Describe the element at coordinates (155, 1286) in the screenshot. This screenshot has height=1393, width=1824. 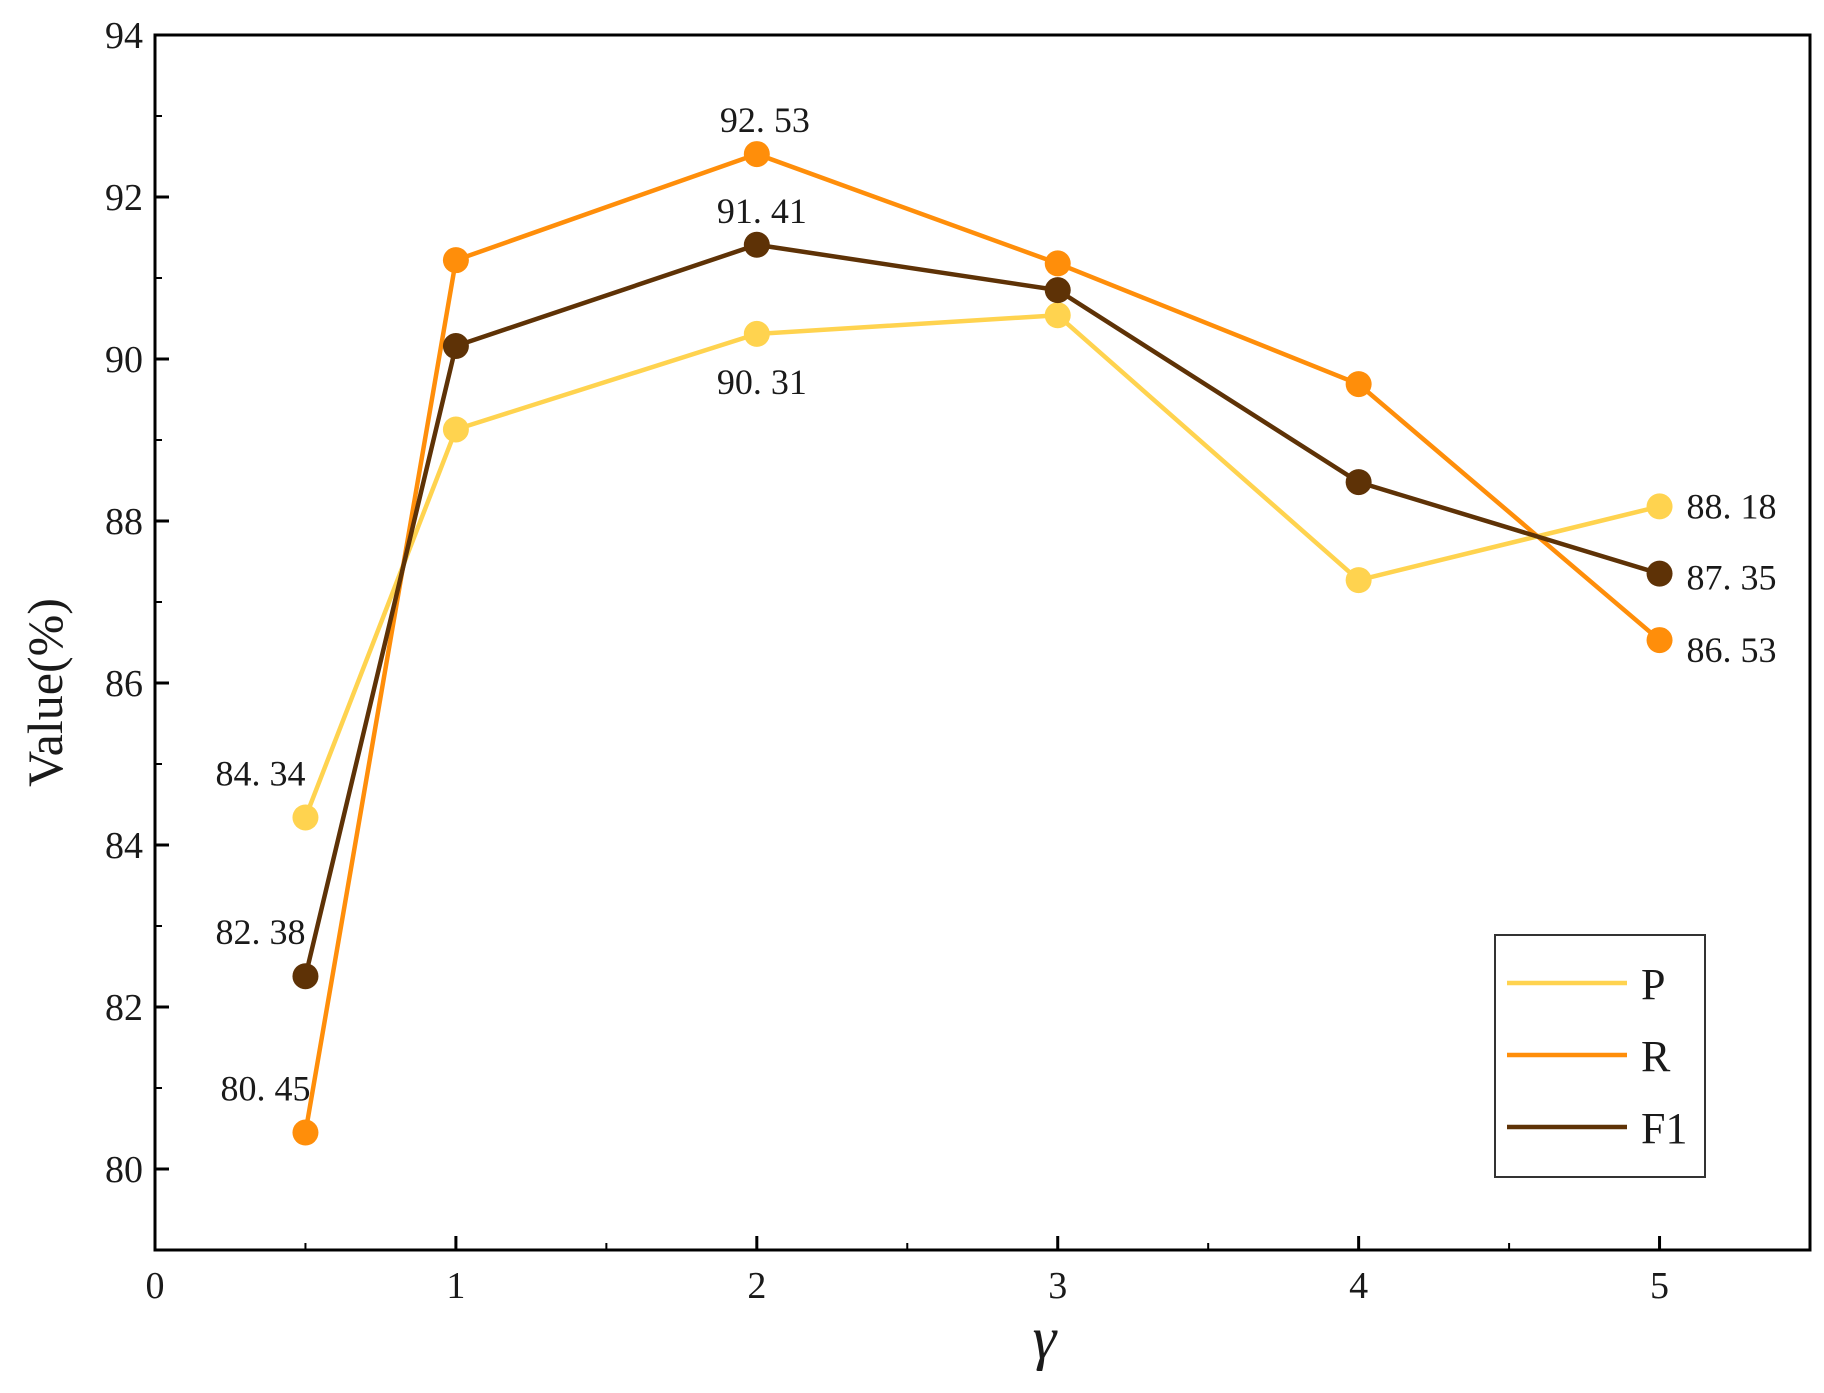
I see `x-tick-label: 0` at that location.